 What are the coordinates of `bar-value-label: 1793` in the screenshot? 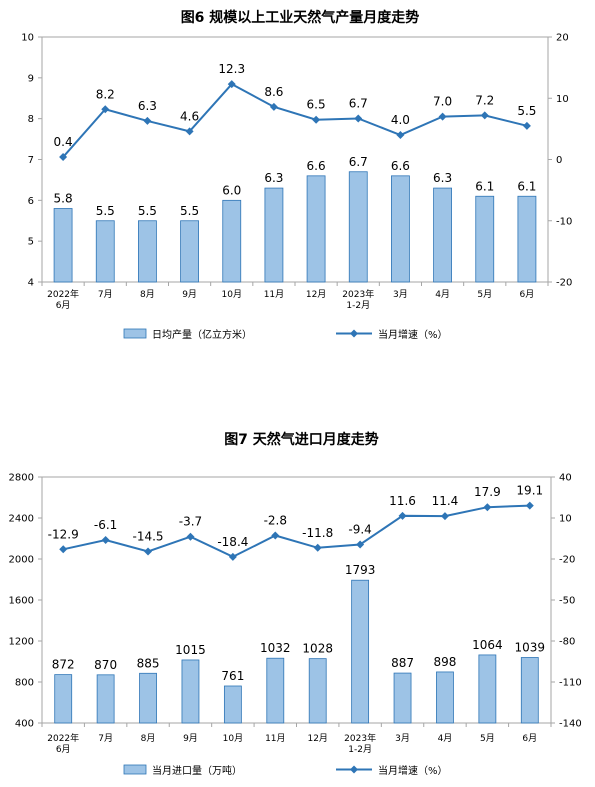 It's located at (360, 570).